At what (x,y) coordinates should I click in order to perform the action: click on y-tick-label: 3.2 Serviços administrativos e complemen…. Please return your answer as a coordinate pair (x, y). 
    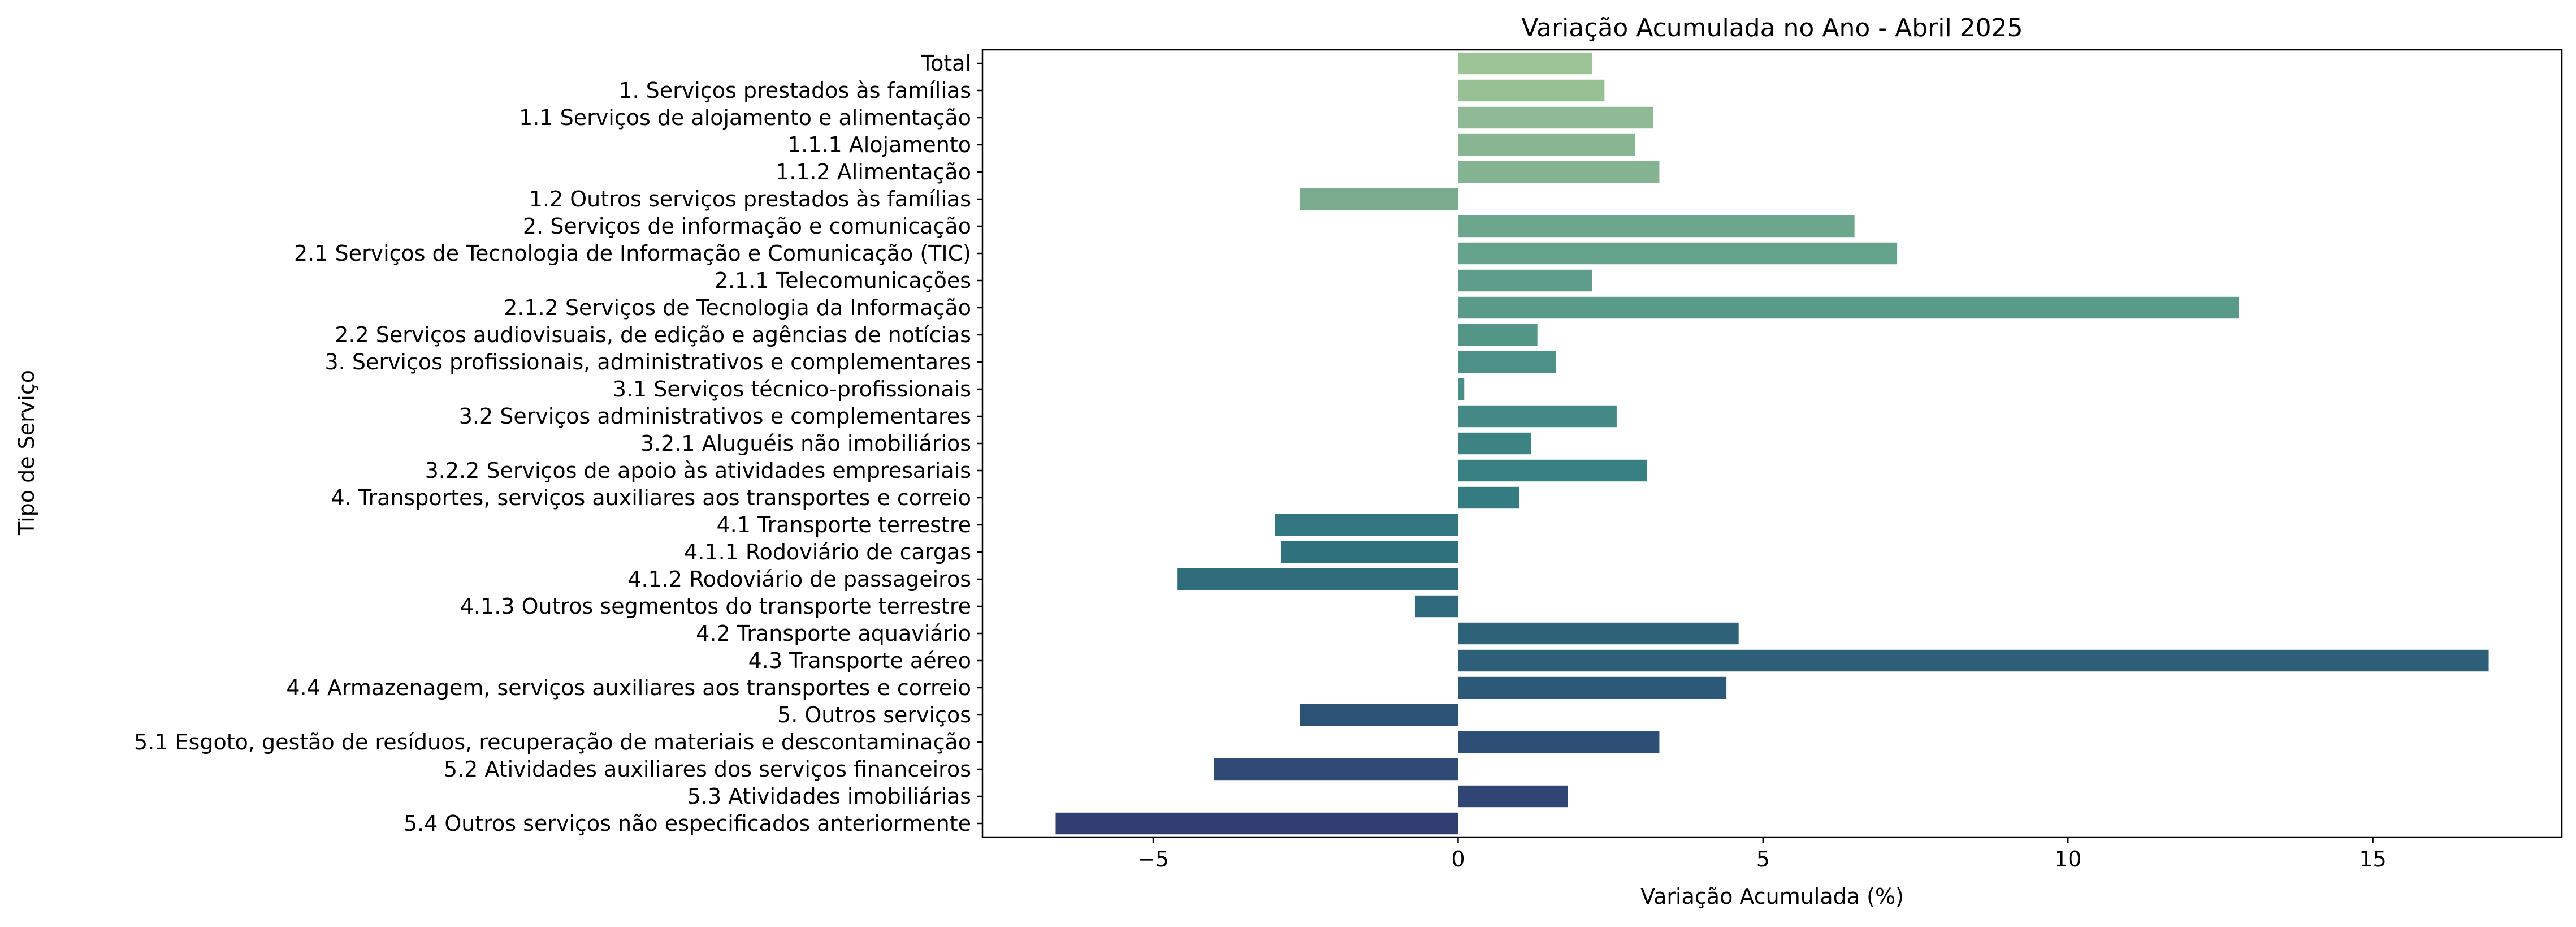
    Looking at the image, I should click on (715, 417).